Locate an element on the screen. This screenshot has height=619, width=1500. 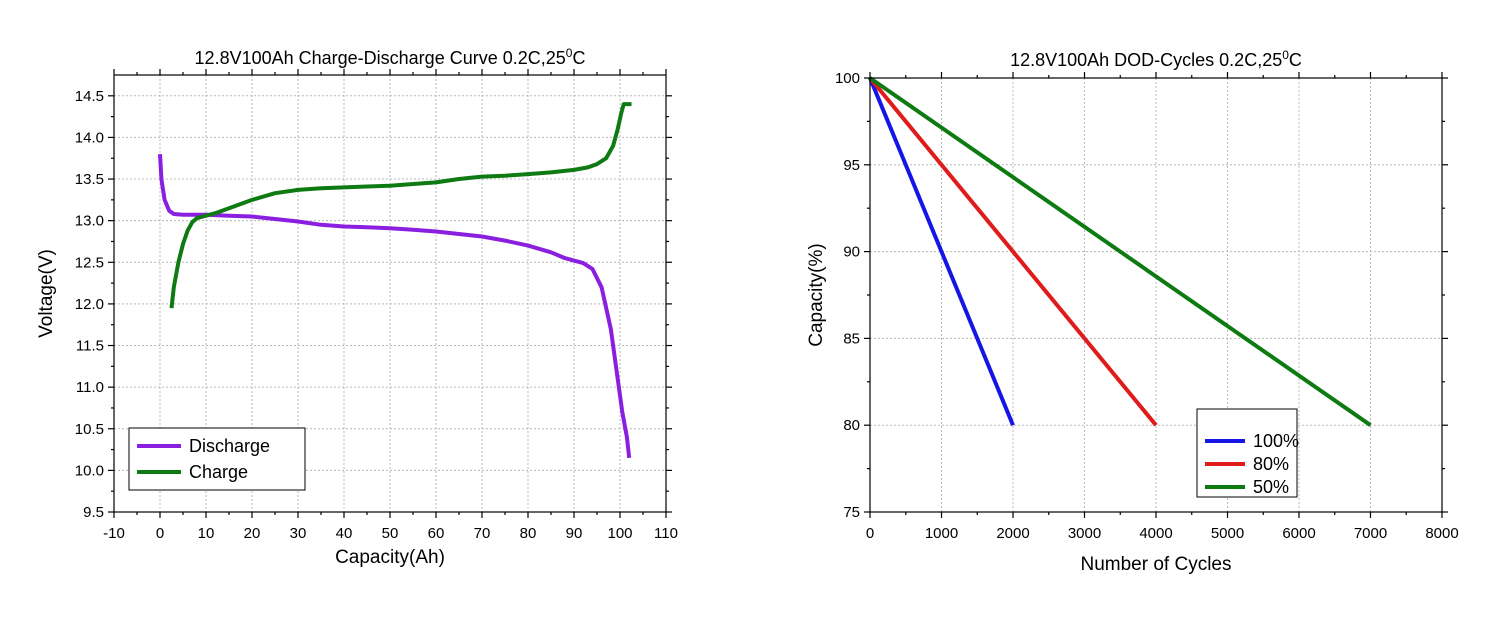
x-tick-label: 30 is located at coordinates (298, 533).